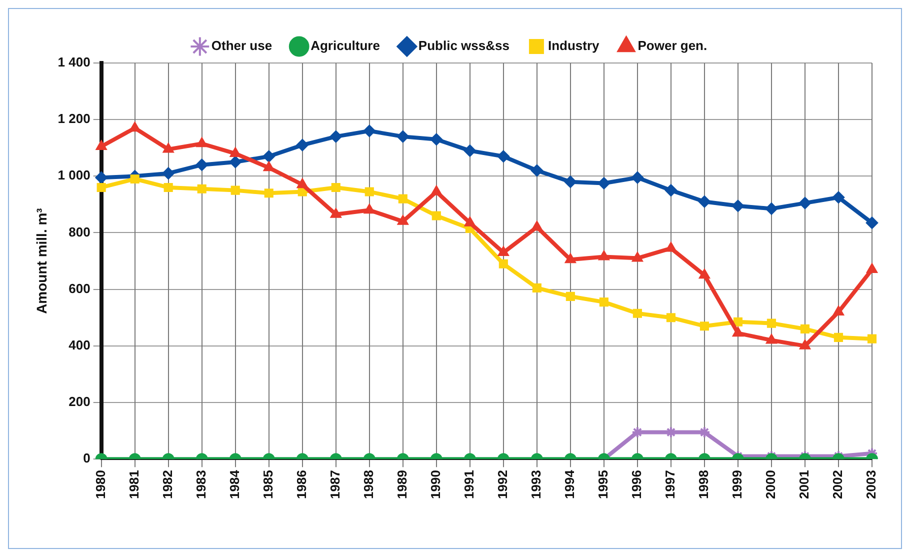 This screenshot has height=557, width=912. Describe the element at coordinates (737, 484) in the screenshot. I see `x-tick-label: 1999` at that location.